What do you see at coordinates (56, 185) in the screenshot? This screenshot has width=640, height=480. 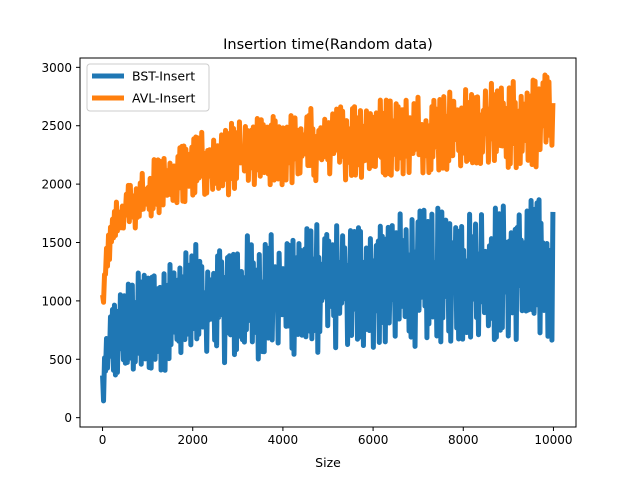 I see `y-tick-label: 2000` at bounding box center [56, 185].